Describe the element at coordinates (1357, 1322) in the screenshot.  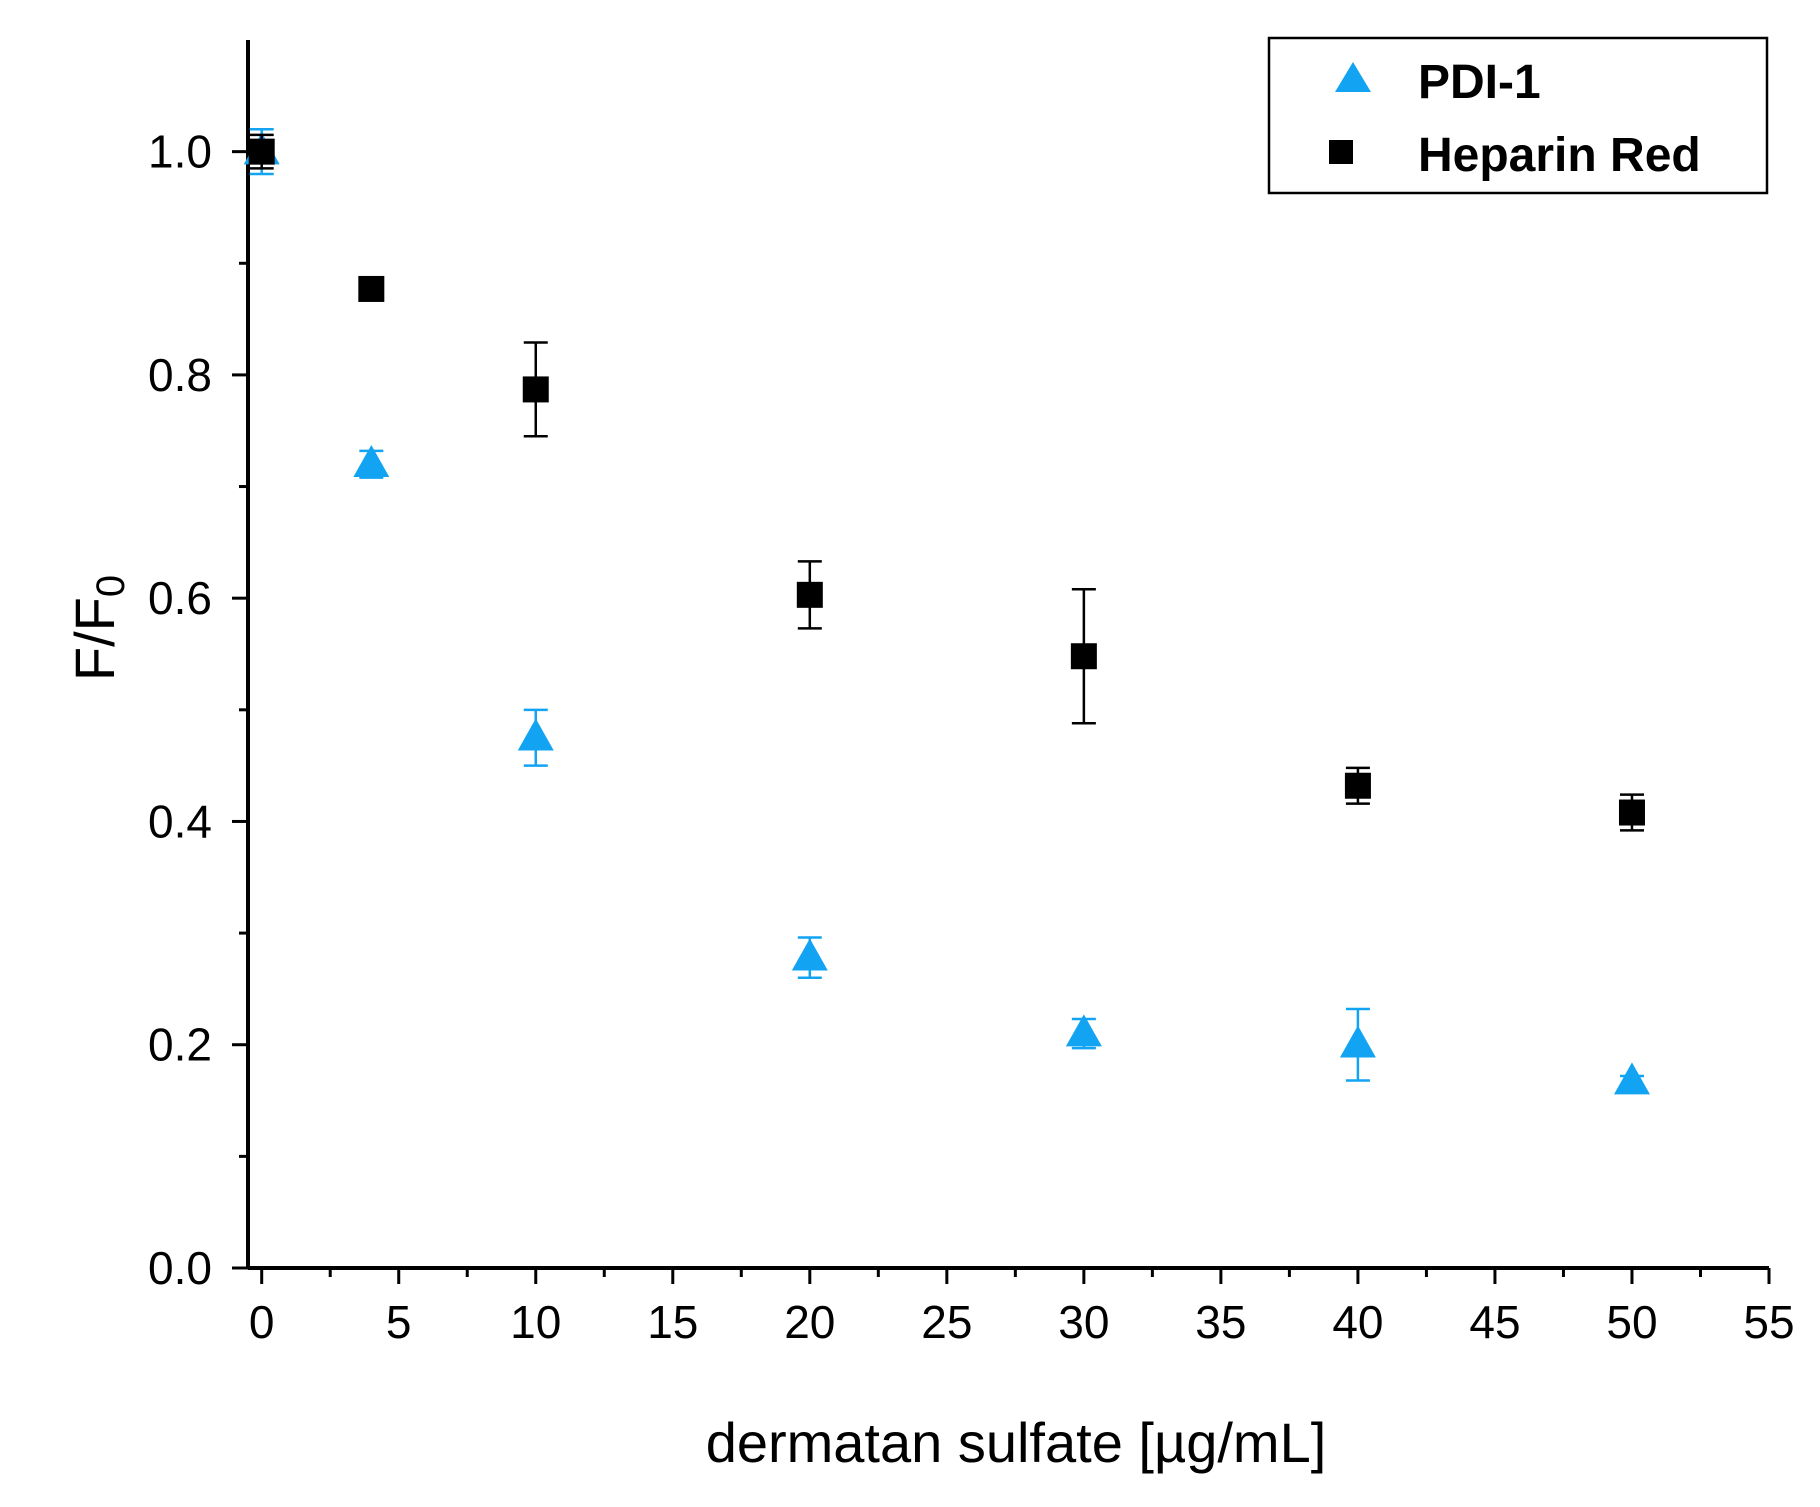
I see `x-tick-label: 40` at that location.